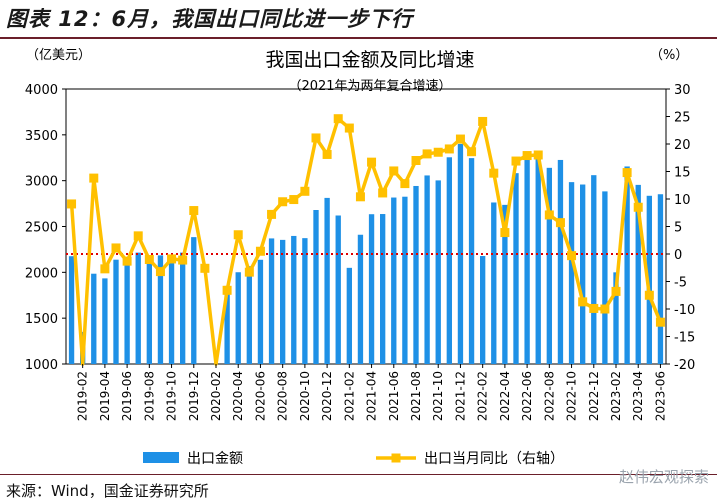 The width and height of the screenshot is (717, 504). What do you see at coordinates (369, 60) in the screenshot?
I see `chart-title: 我国出口金额及同比增速` at bounding box center [369, 60].